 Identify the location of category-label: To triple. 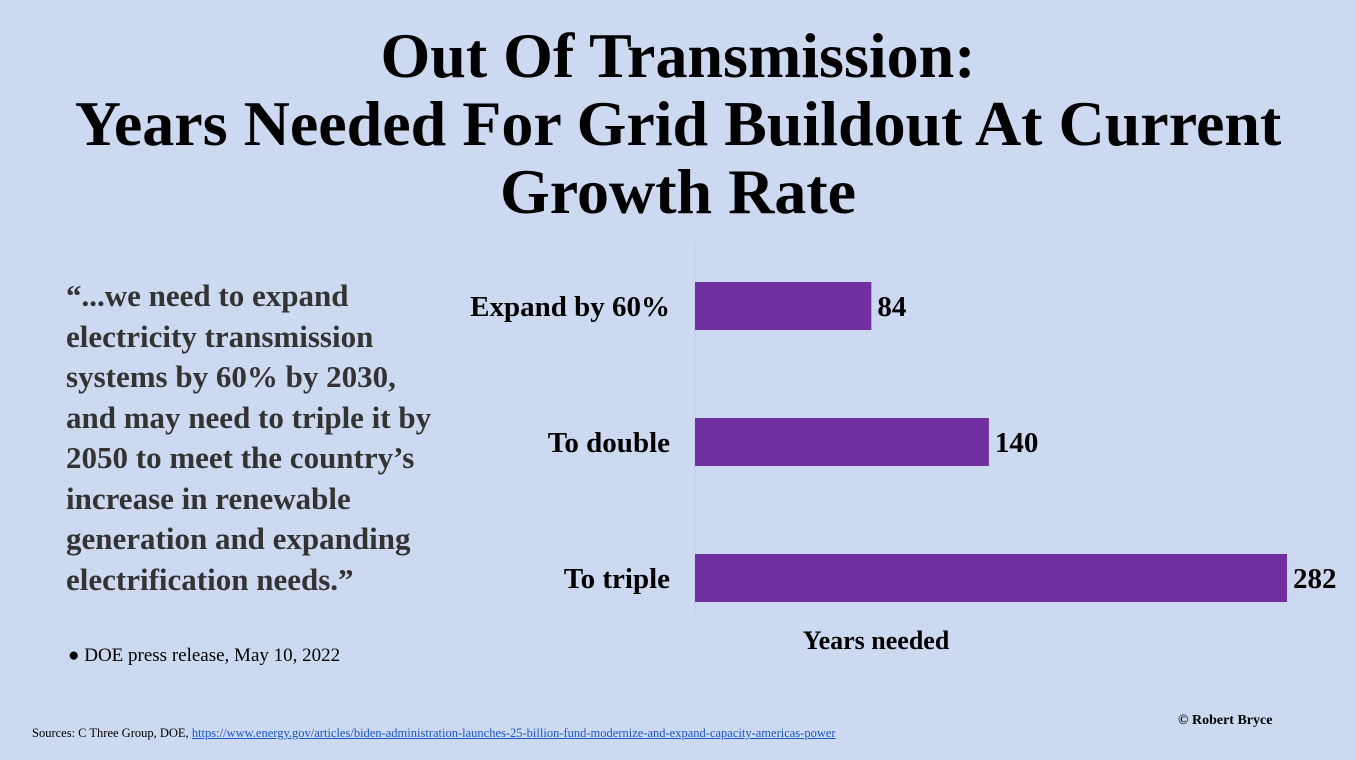
(617, 579).